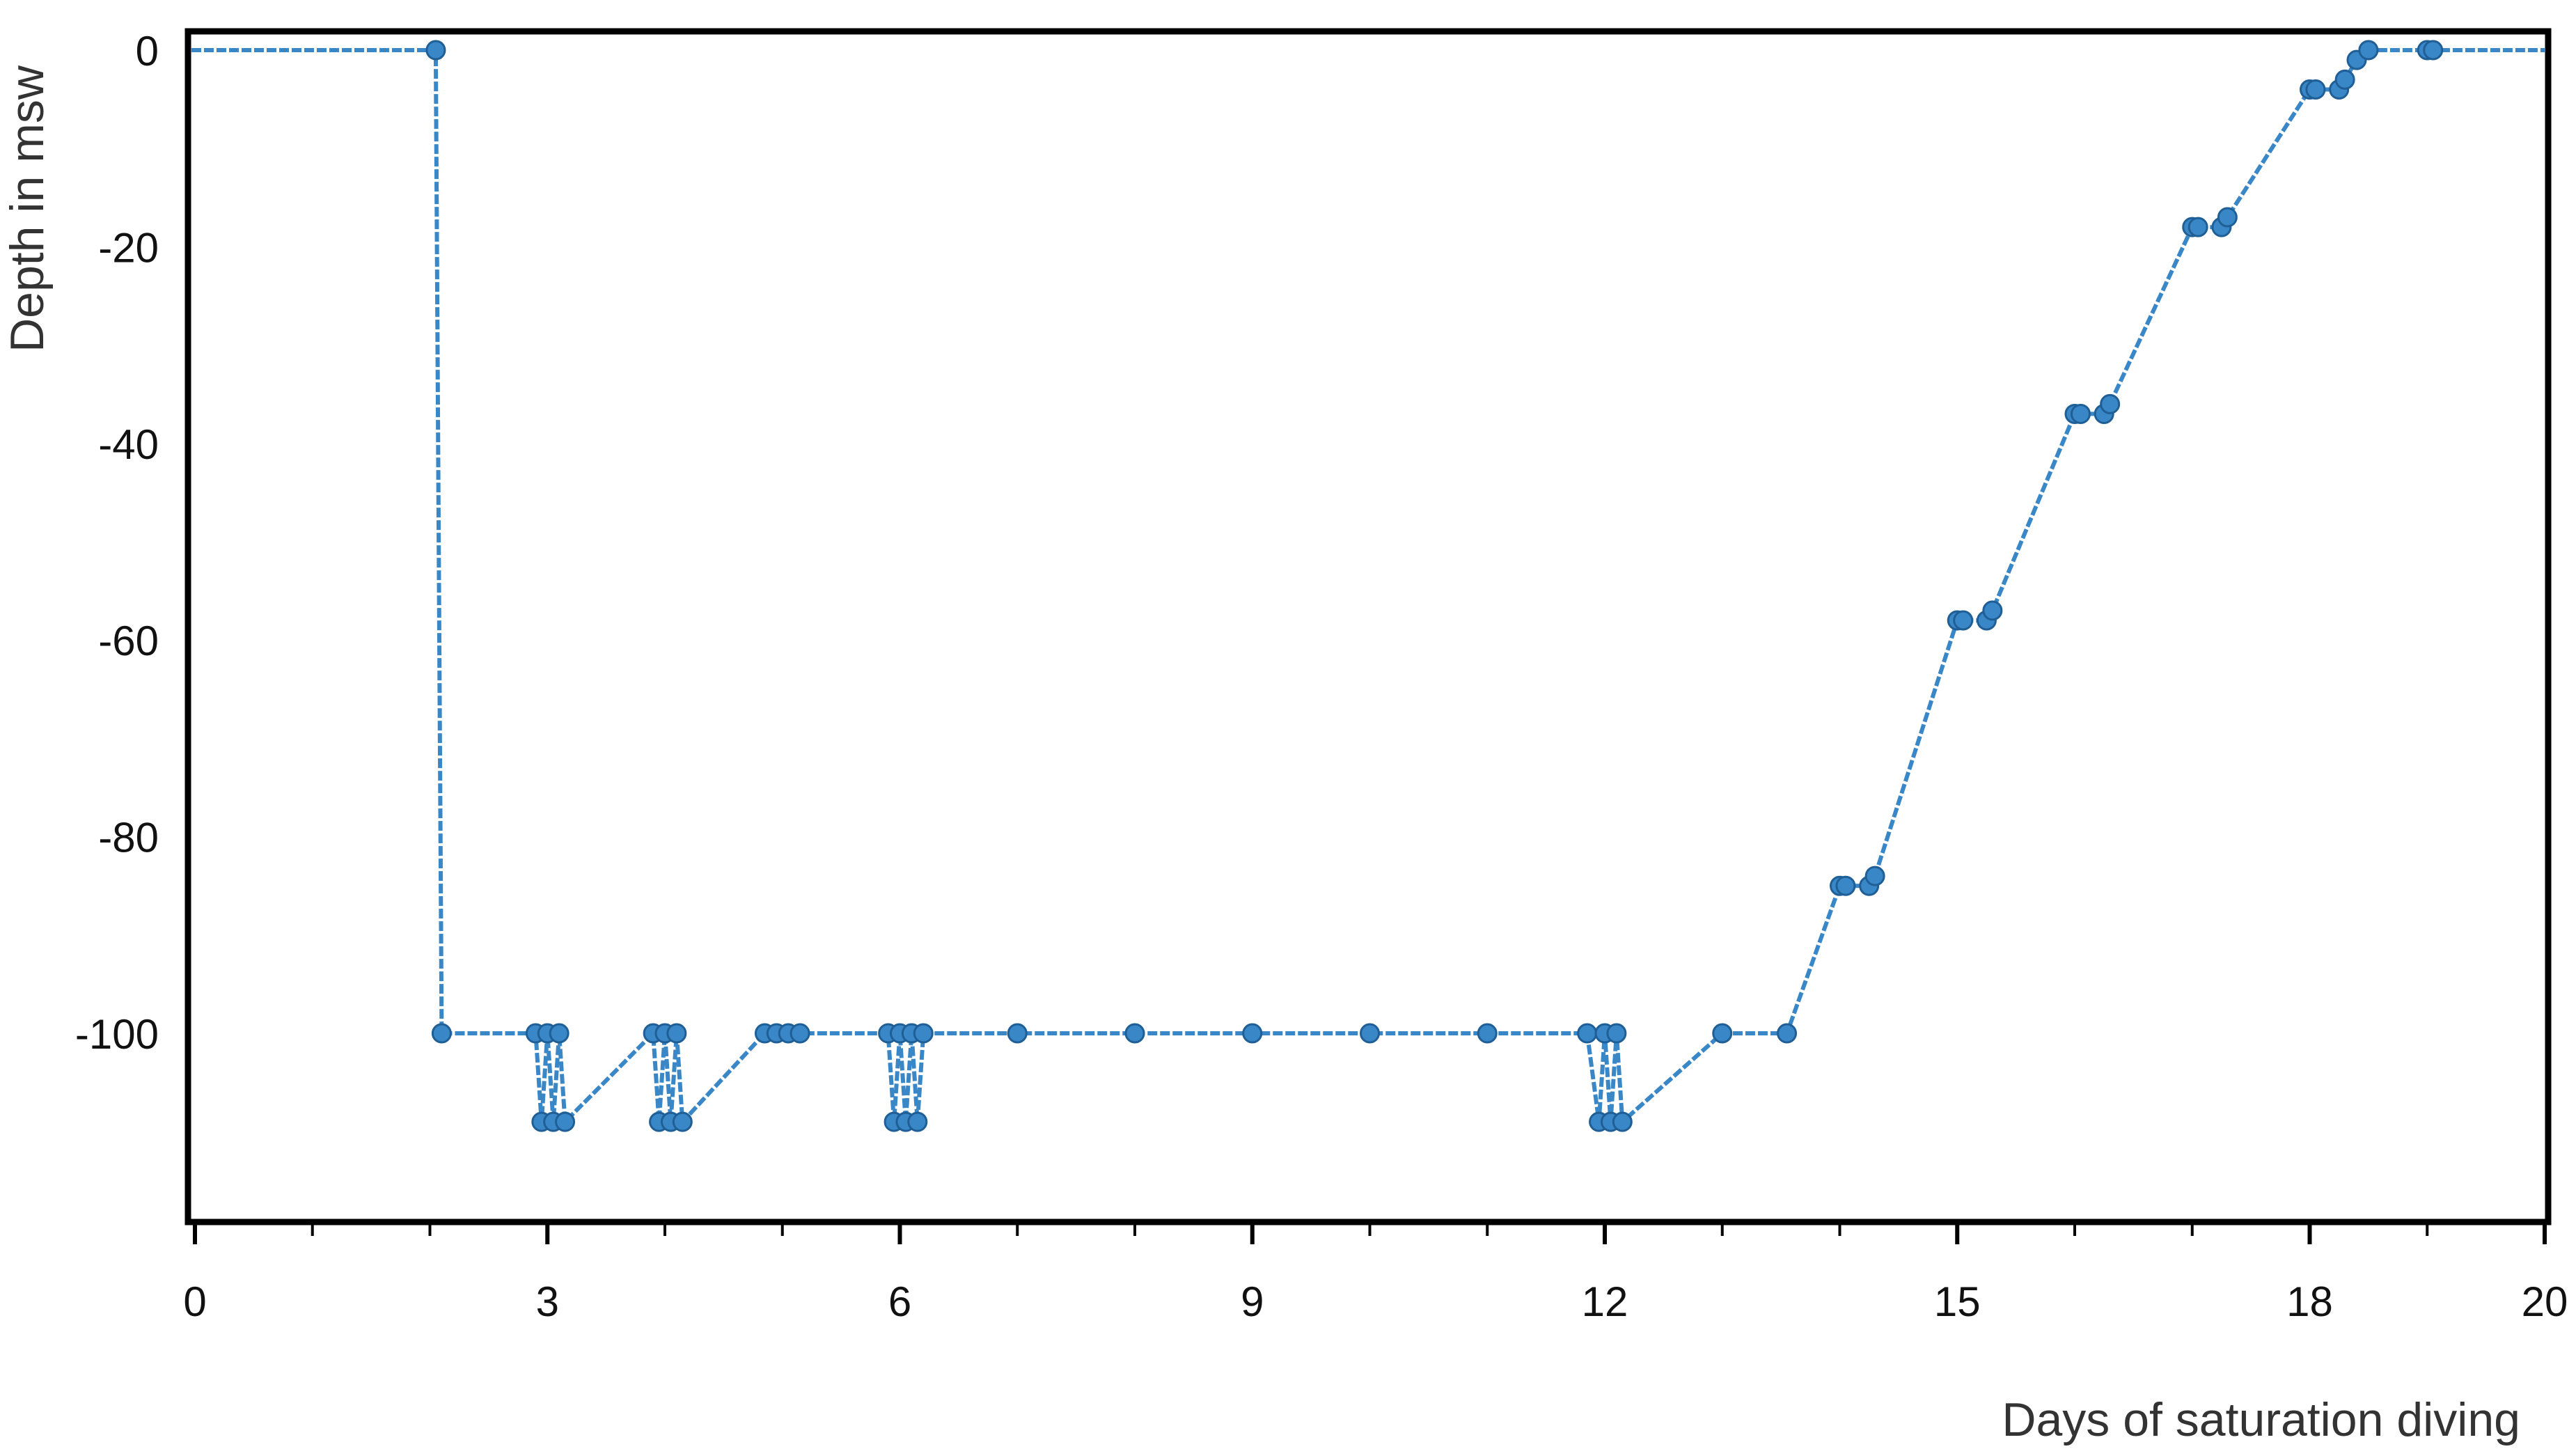  Describe the element at coordinates (194, 1301) in the screenshot. I see `x-tick-label: 0` at that location.